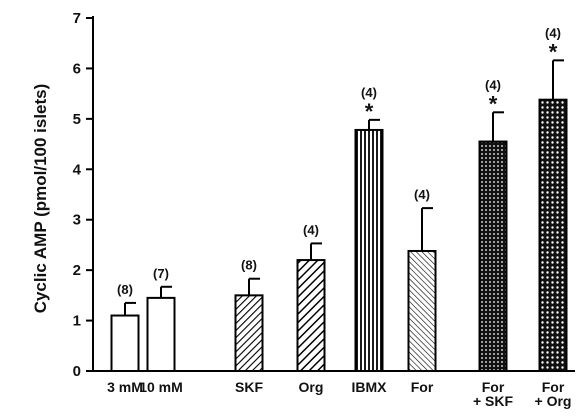  What do you see at coordinates (161, 387) in the screenshot?
I see `x-tick-label: 10 mM` at bounding box center [161, 387].